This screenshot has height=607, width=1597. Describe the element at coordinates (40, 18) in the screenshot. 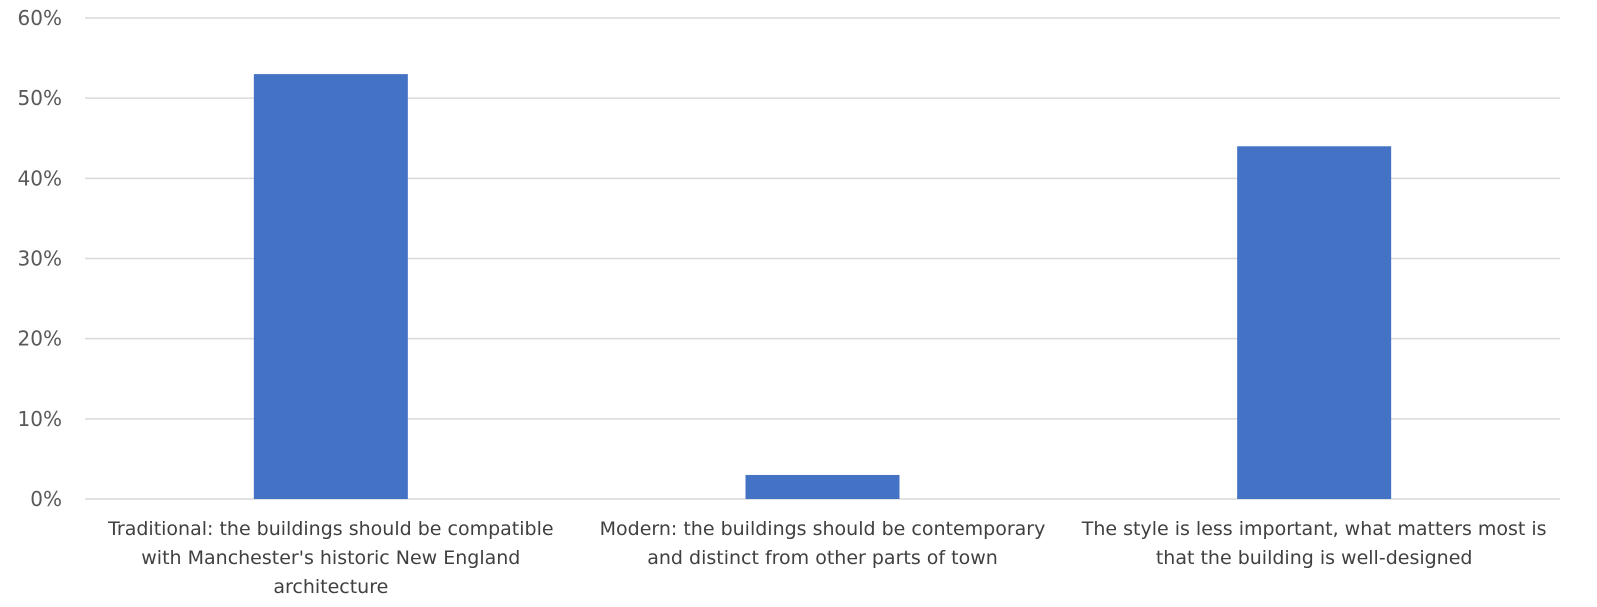

I see `y-tick-label: 60%` at that location.